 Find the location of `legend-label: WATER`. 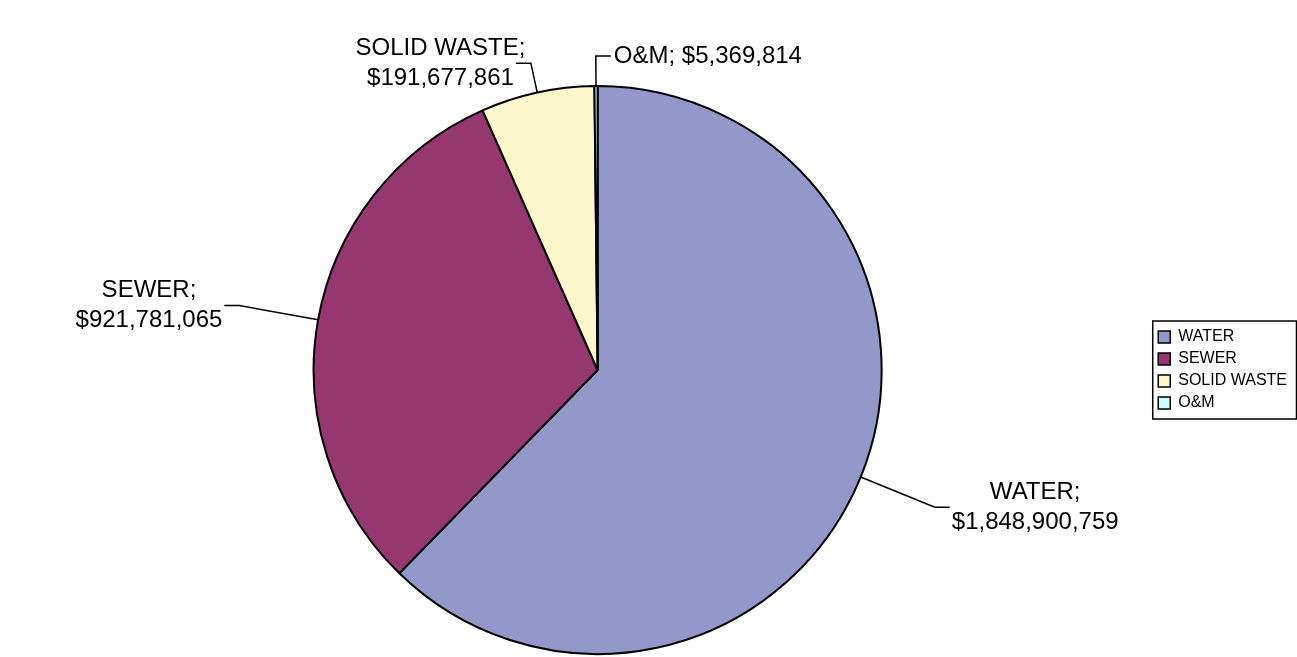

legend-label: WATER is located at coordinates (1206, 336).